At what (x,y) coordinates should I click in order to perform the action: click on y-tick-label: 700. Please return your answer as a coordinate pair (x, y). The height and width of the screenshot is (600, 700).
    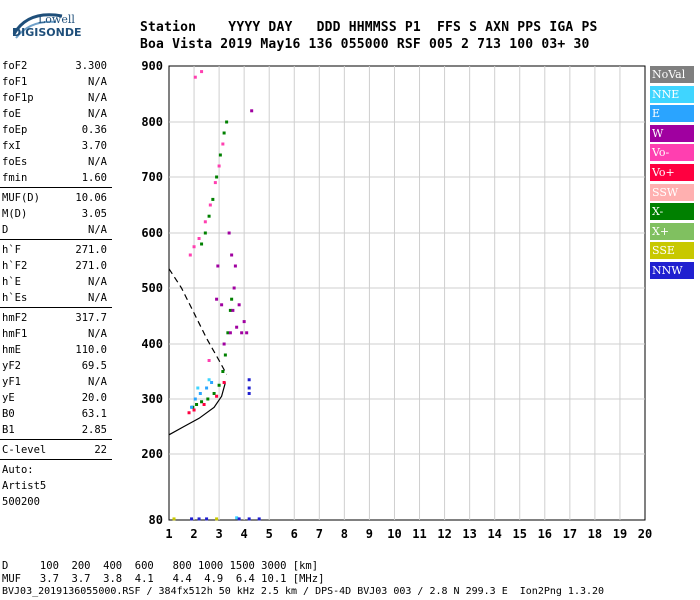
    Looking at the image, I should click on (152, 177).